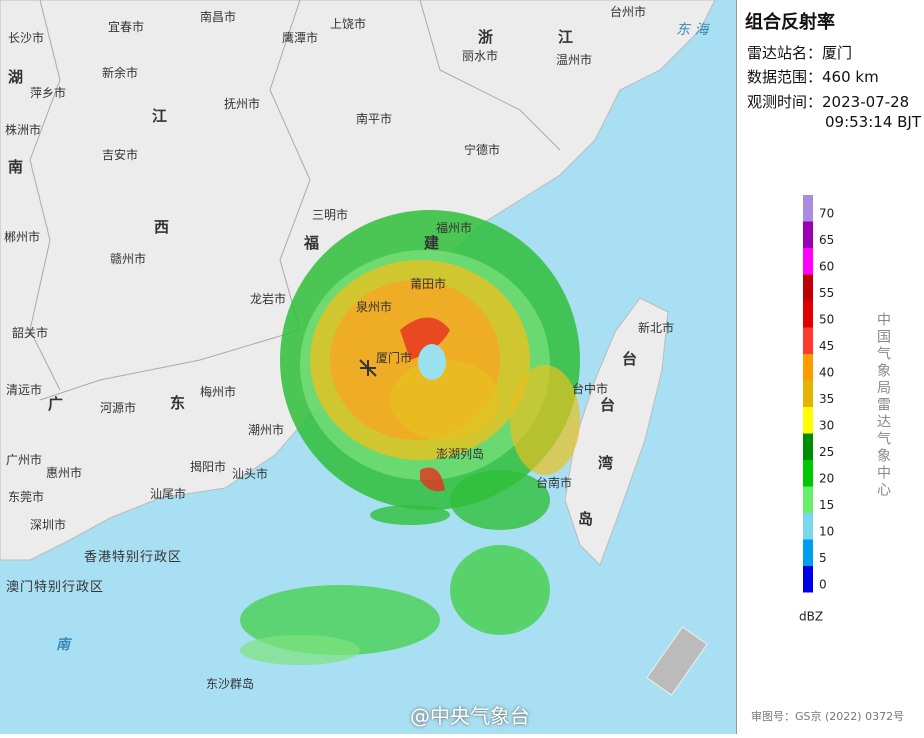 Image resolution: width=924 pixels, height=738 pixels. I want to click on place-label: 西, so click(161, 227).